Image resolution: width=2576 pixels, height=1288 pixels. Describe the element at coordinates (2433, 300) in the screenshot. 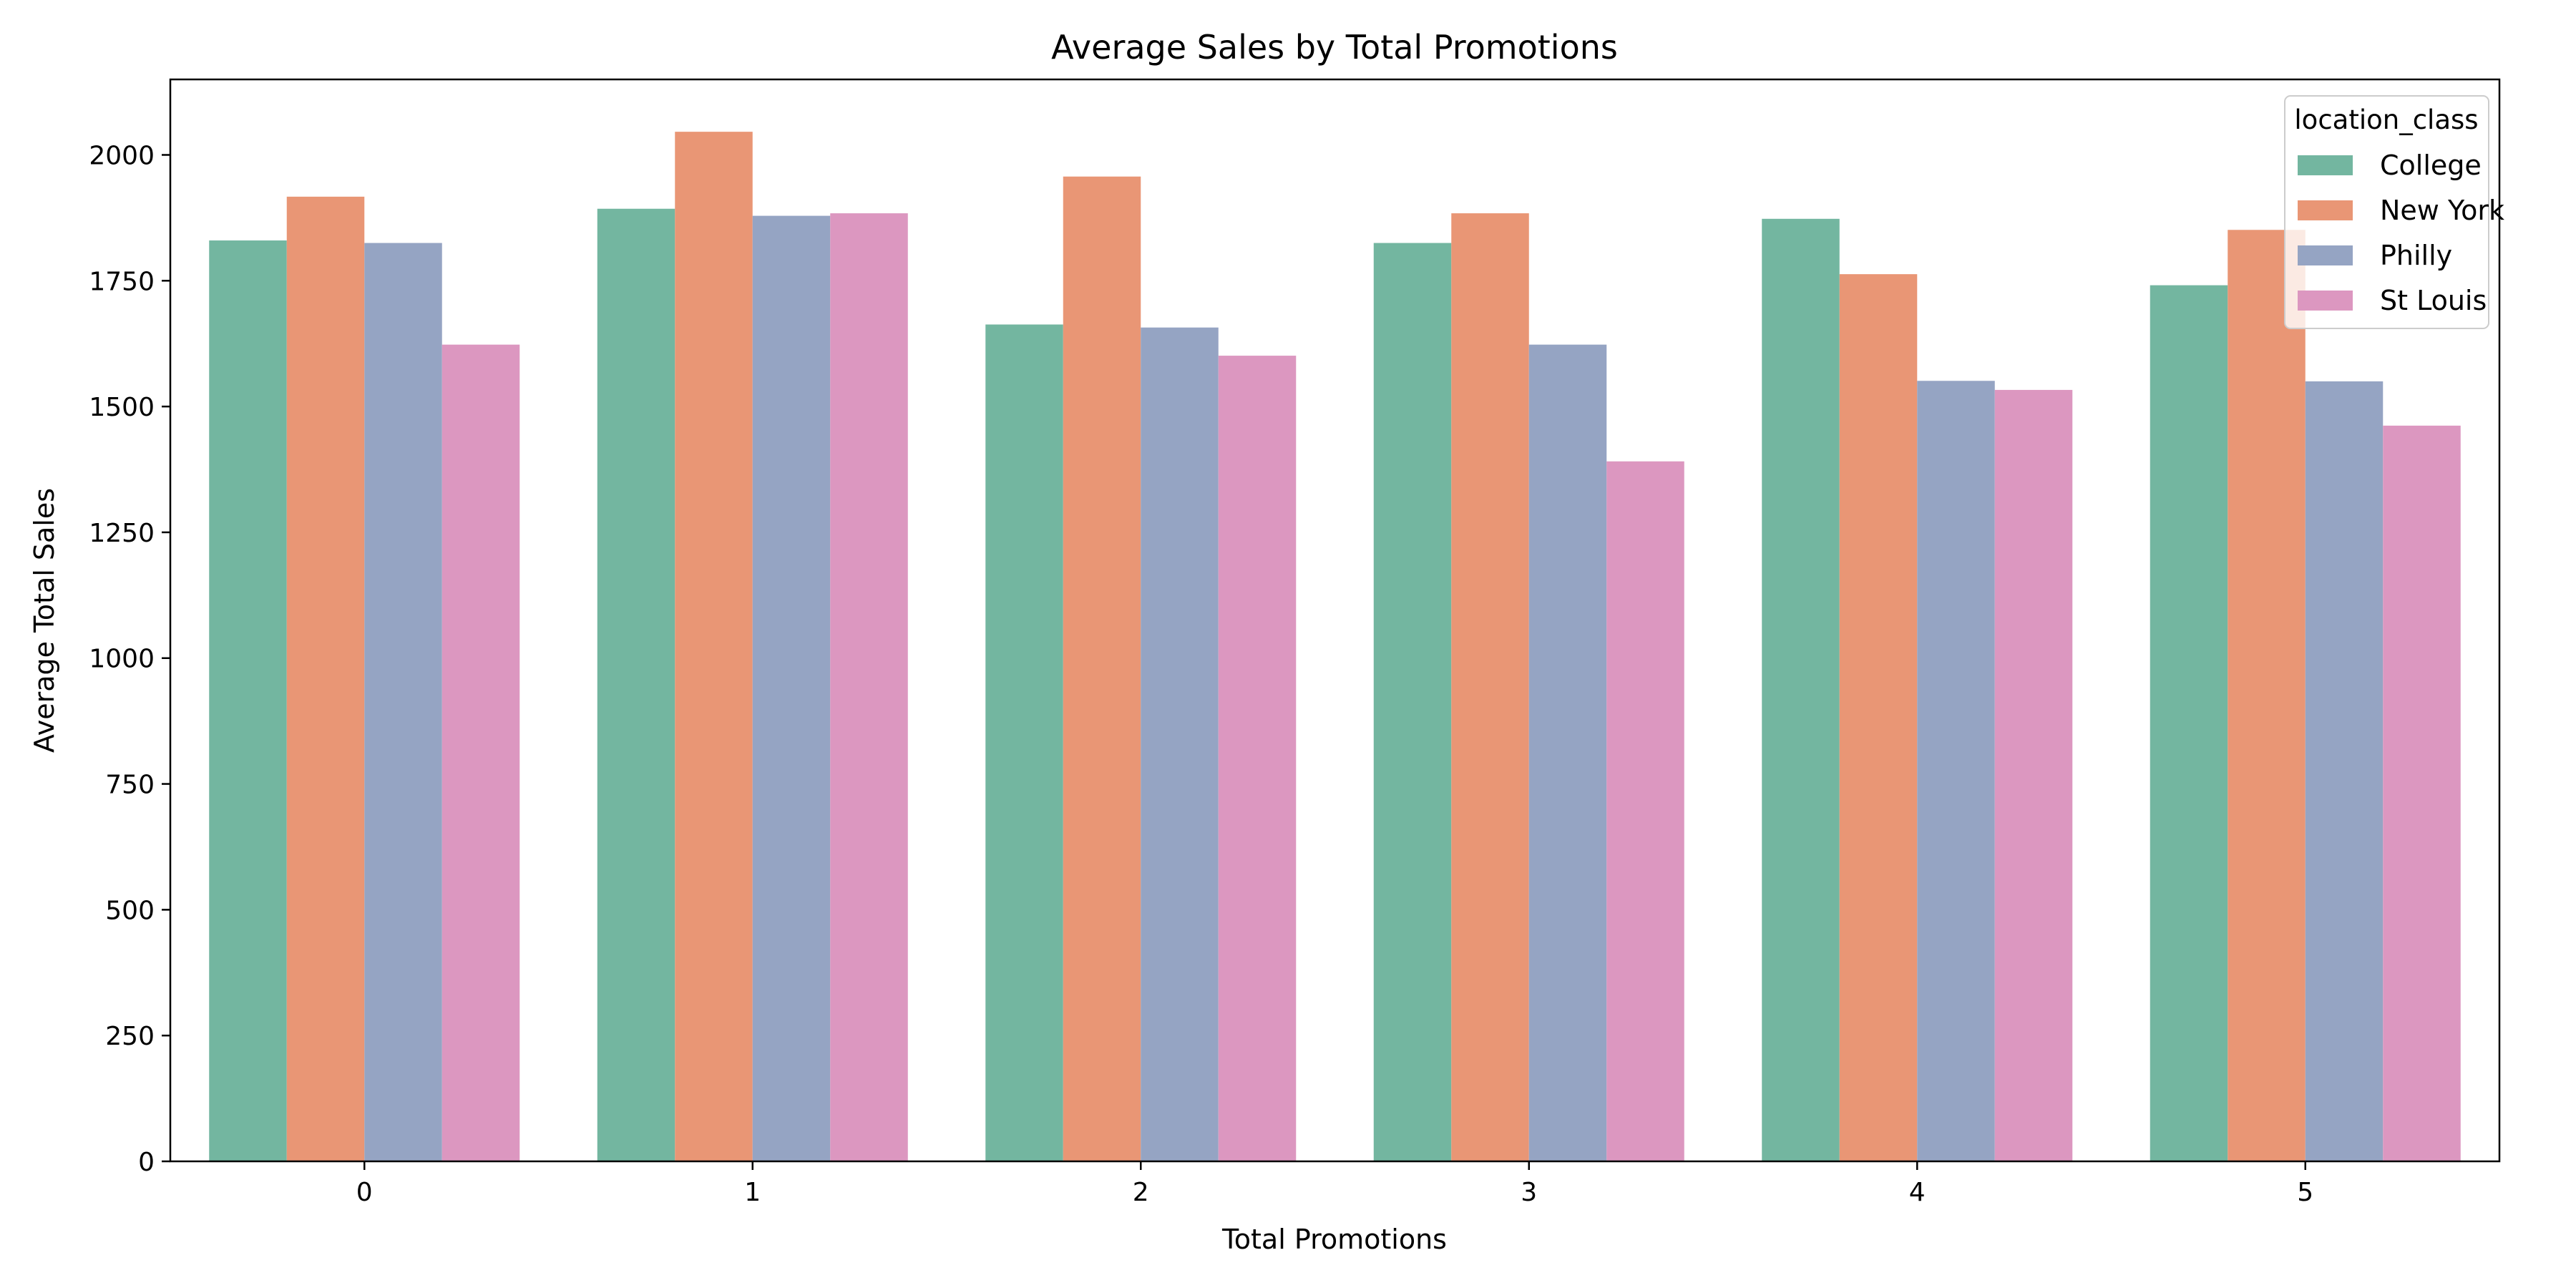

I see `legend-label-st-louis: St Louis` at that location.